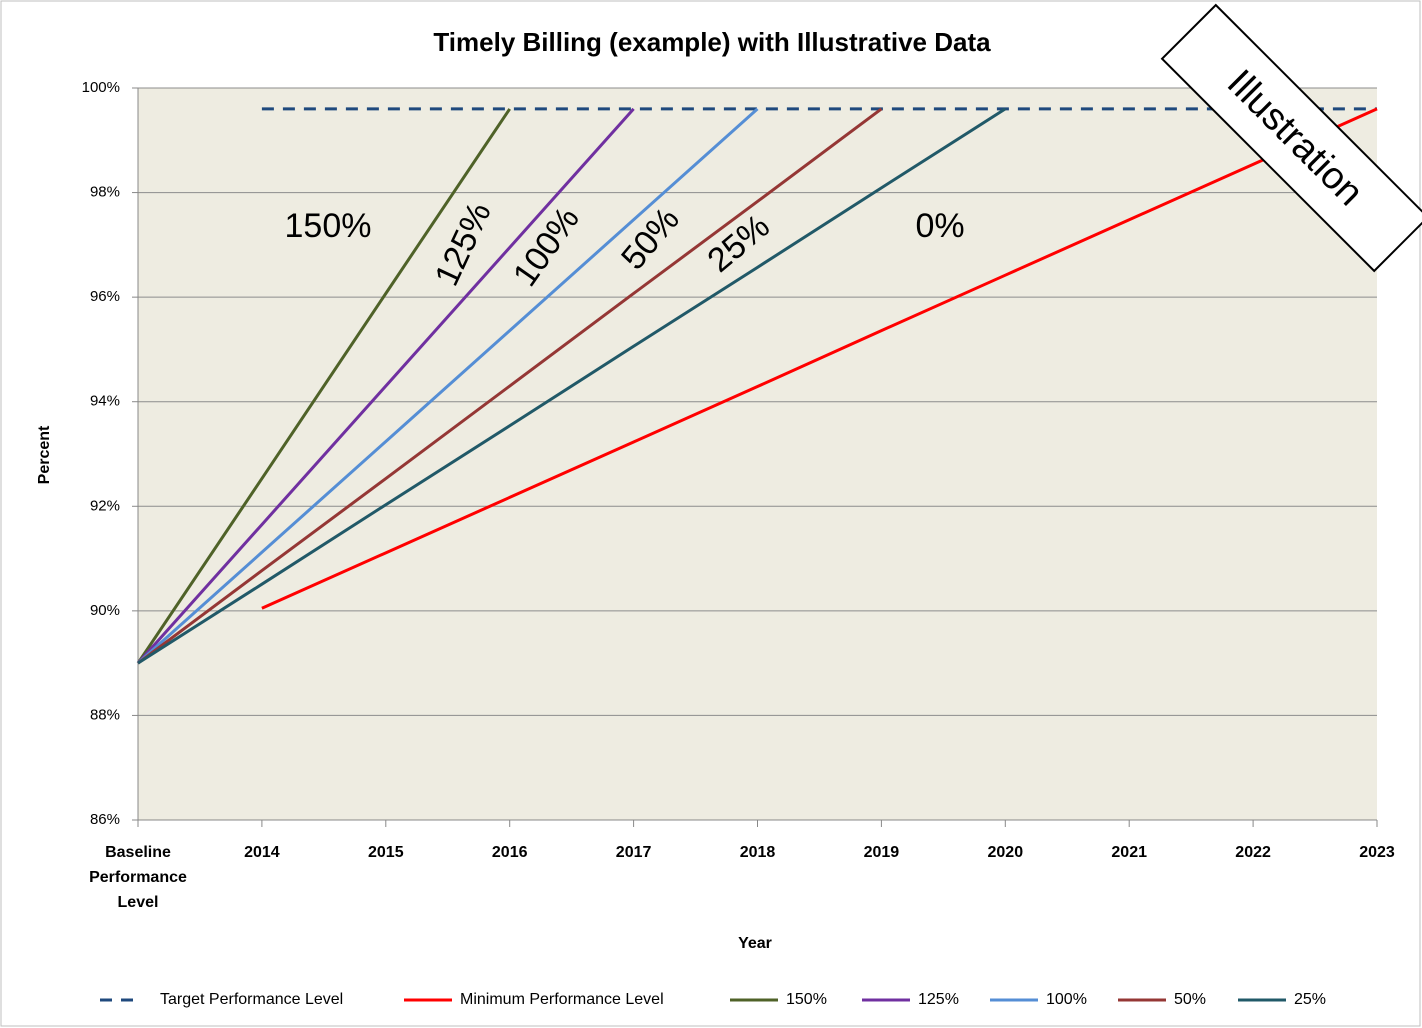 The width and height of the screenshot is (1422, 1028). Describe the element at coordinates (105, 192) in the screenshot. I see `y-tick-label: 98%` at that location.